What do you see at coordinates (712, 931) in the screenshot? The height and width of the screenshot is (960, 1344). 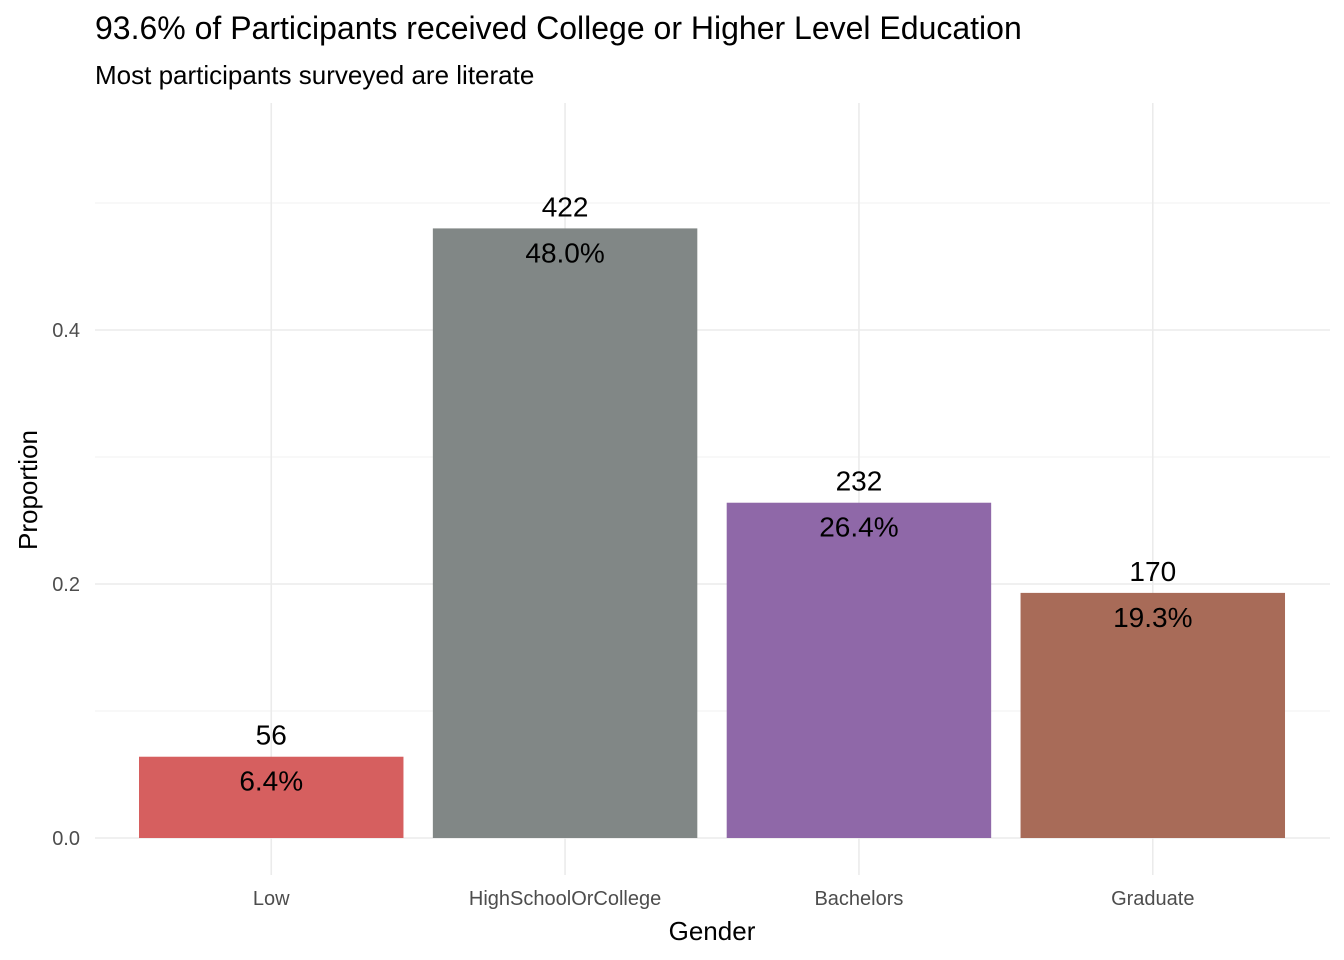 I see `x-axis-title: Gender` at bounding box center [712, 931].